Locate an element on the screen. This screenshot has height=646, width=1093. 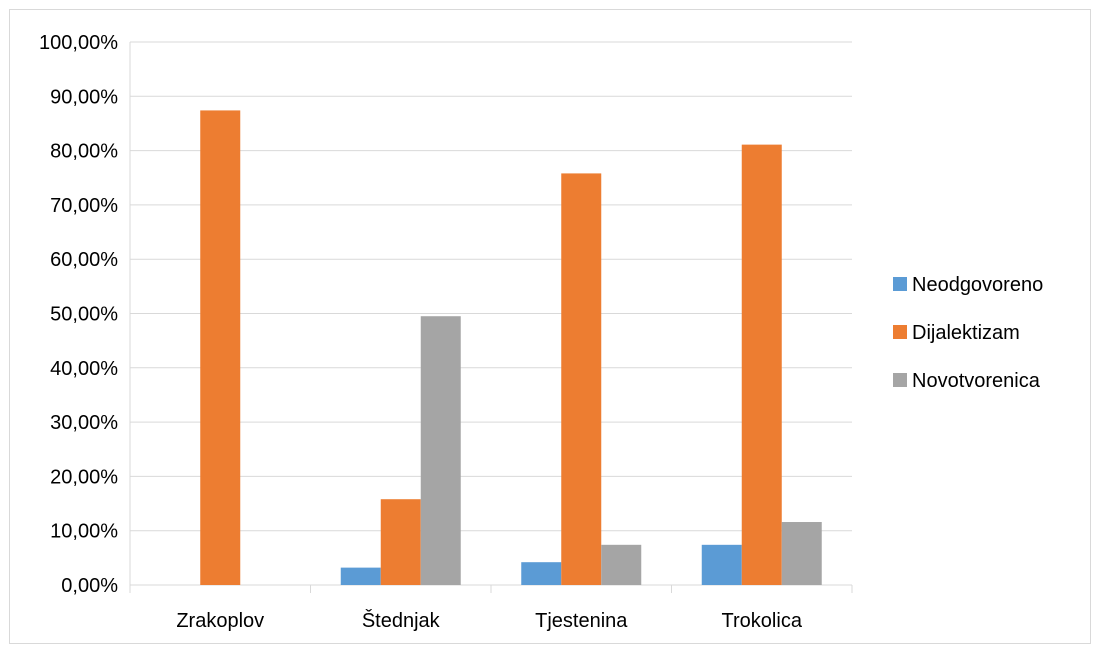
y-tick-label: 20,00% is located at coordinates (84, 477).